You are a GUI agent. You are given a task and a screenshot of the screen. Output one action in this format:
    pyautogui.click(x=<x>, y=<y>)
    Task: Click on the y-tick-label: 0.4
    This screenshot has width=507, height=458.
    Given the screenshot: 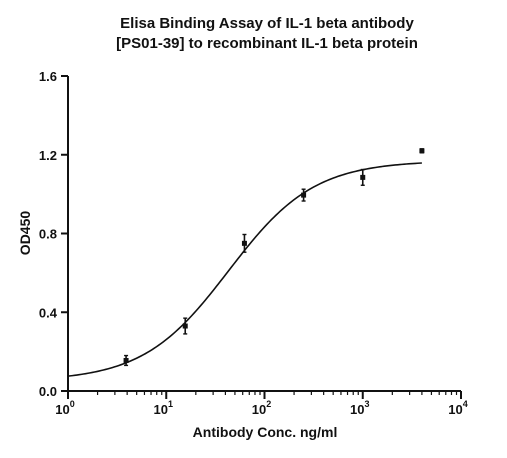 What is the action you would take?
    pyautogui.click(x=48, y=312)
    